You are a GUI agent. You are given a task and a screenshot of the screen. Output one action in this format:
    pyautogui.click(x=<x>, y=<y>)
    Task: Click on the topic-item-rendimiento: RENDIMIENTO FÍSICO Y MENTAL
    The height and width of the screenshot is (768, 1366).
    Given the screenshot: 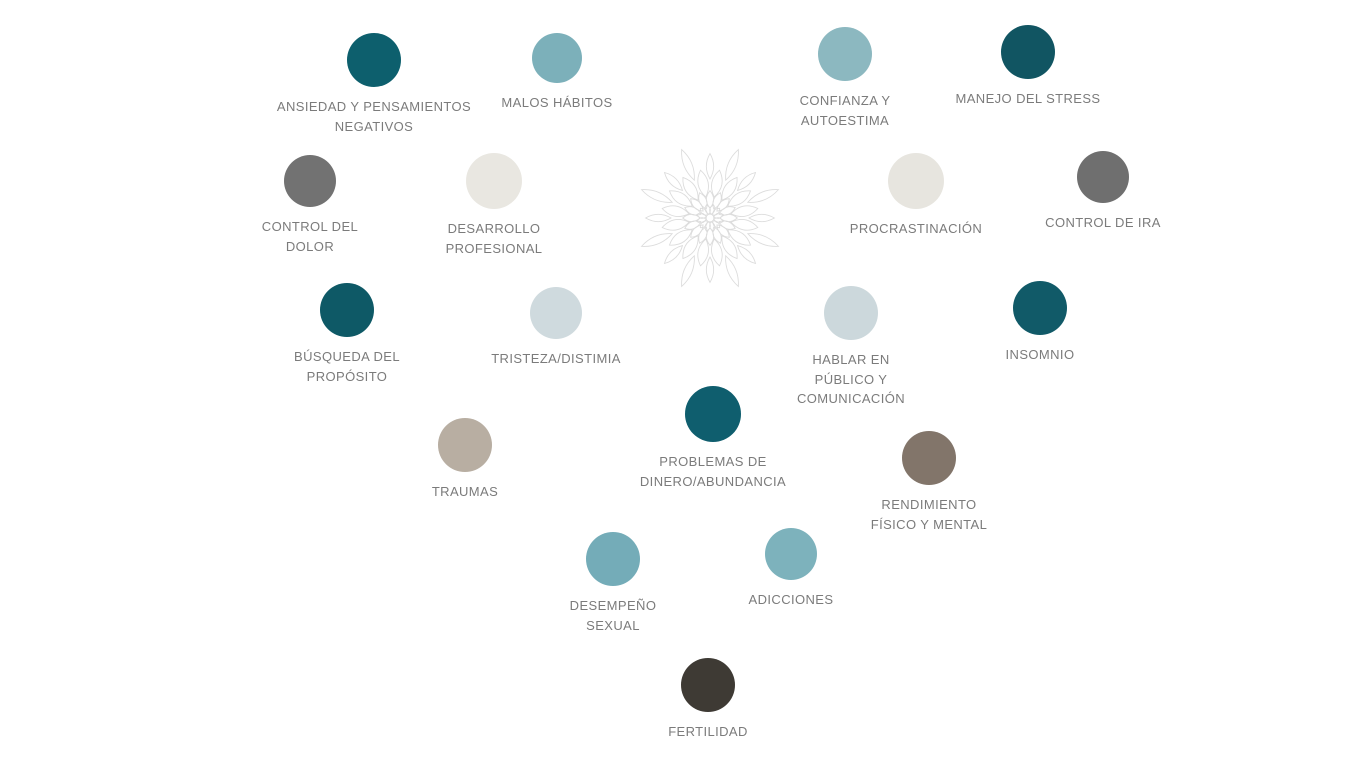 What is the action you would take?
    pyautogui.click(x=929, y=482)
    